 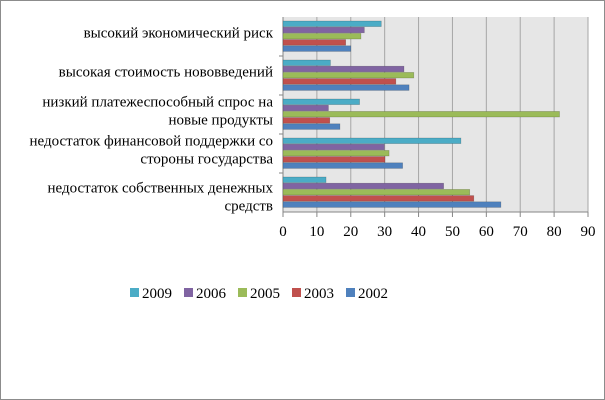 What do you see at coordinates (179, 34) in the screenshot?
I see `category-label: высокий экономический риск` at bounding box center [179, 34].